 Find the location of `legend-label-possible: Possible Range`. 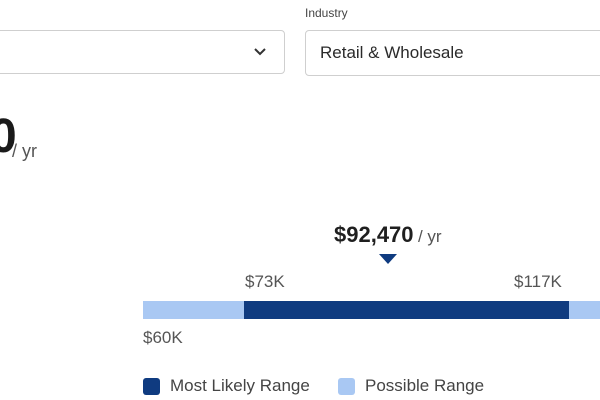

legend-label-possible: Possible Range is located at coordinates (425, 385).